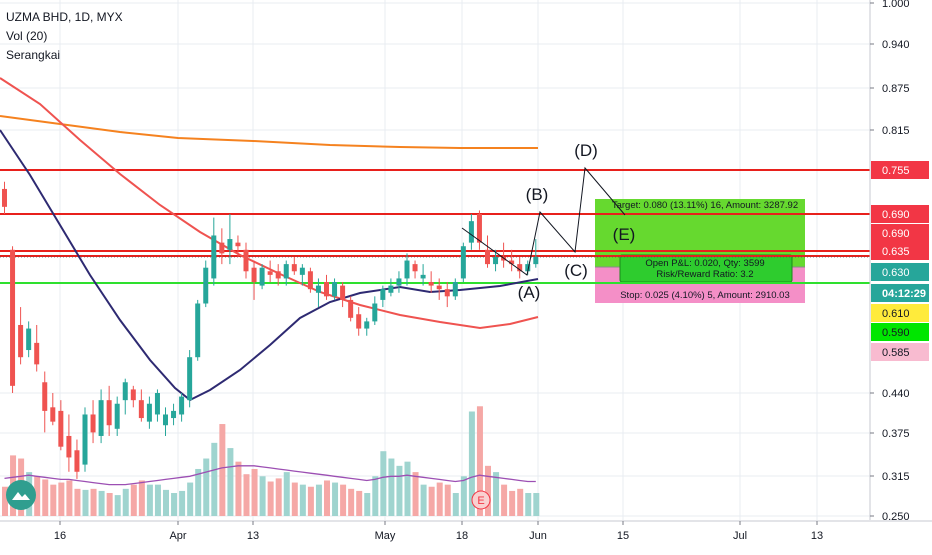  I want to click on chart-legend: UZMA BHD, 1D, MYX Vol (20) Serangkai, so click(64, 36).